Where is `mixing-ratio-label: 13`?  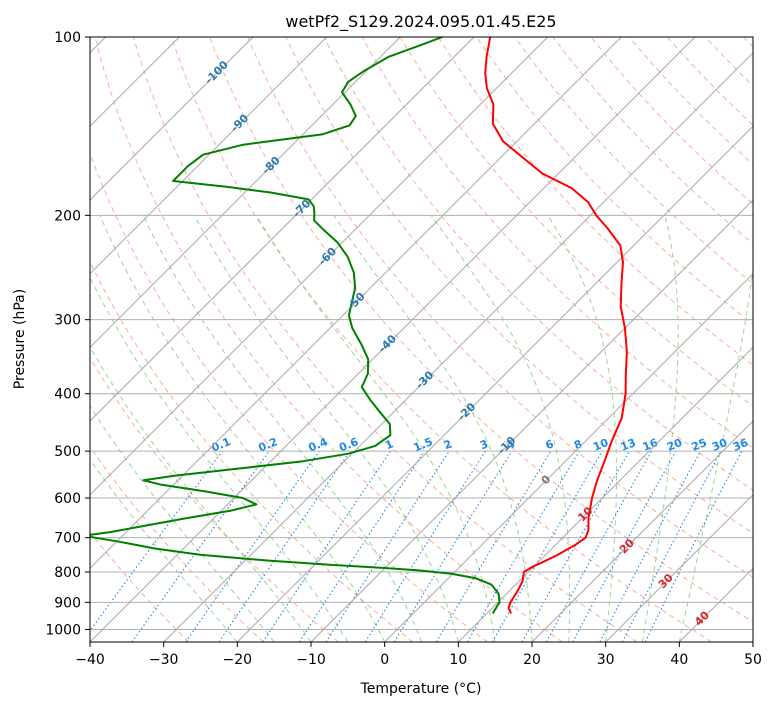 mixing-ratio-label: 13 is located at coordinates (628, 445).